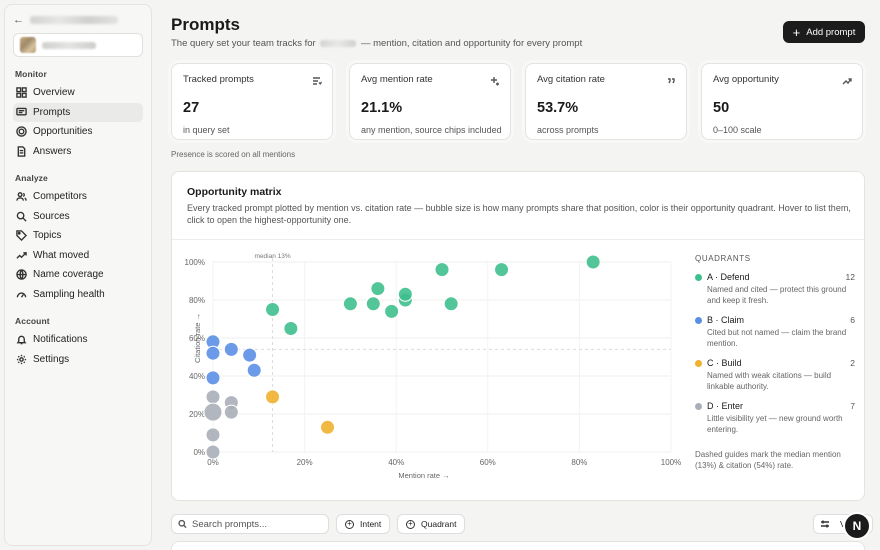 The height and width of the screenshot is (550, 880). I want to click on y-tick-label: 0%, so click(199, 452).